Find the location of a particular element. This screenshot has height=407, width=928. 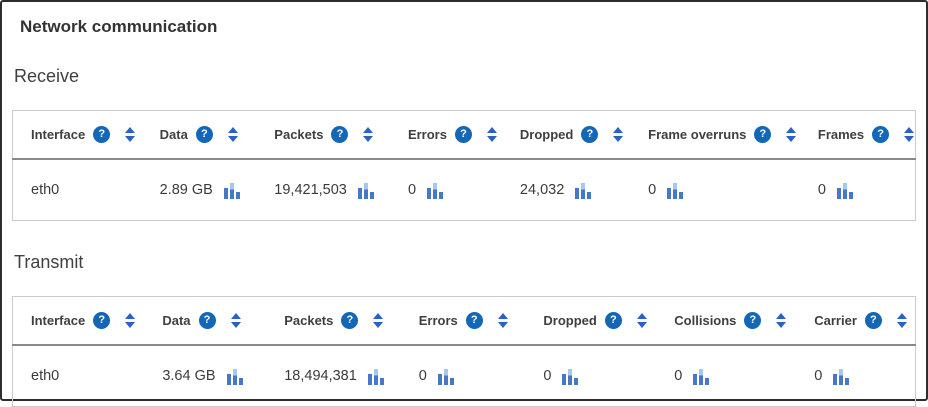

cell-frame-overruns: 0 is located at coordinates (715, 190).